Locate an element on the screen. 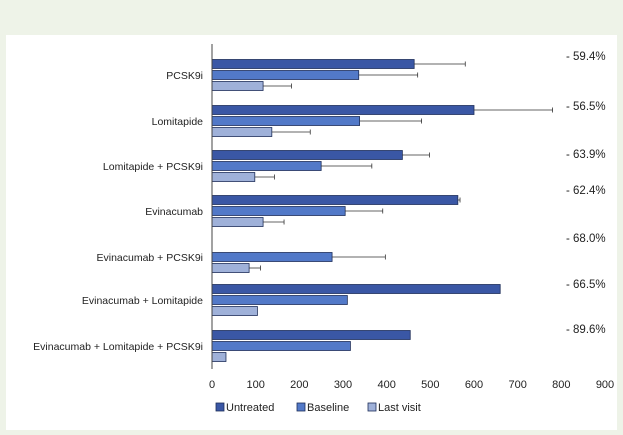 Image resolution: width=623 pixels, height=435 pixels. reduction-annotation: - 68.0% is located at coordinates (586, 239).